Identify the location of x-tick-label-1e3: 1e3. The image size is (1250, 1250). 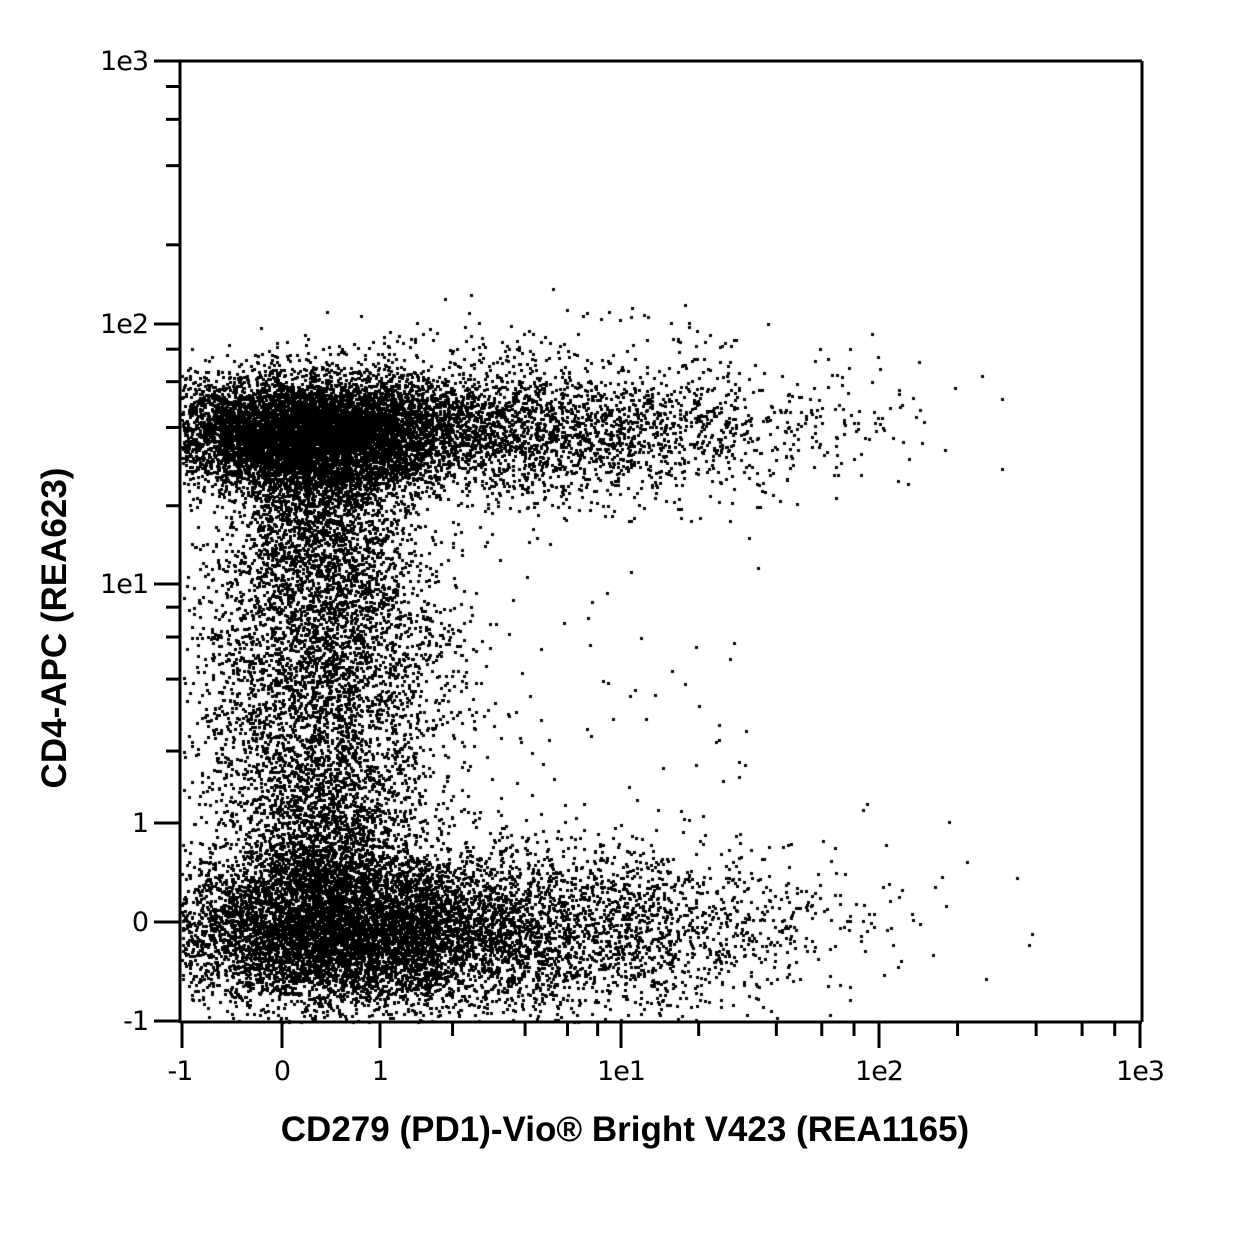
(1140, 1071).